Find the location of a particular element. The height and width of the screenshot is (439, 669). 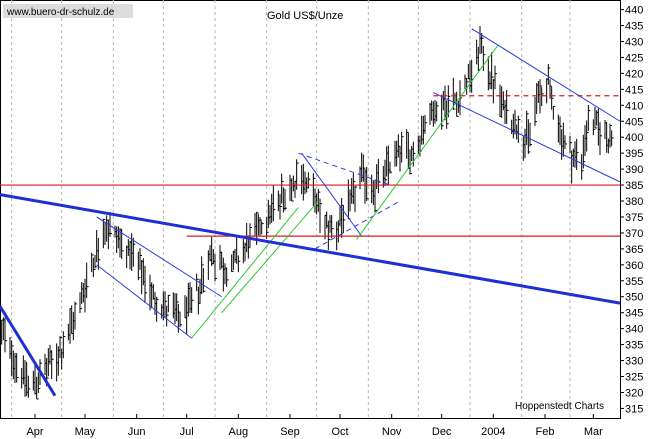

y-tick: 350 is located at coordinates (631, 298).